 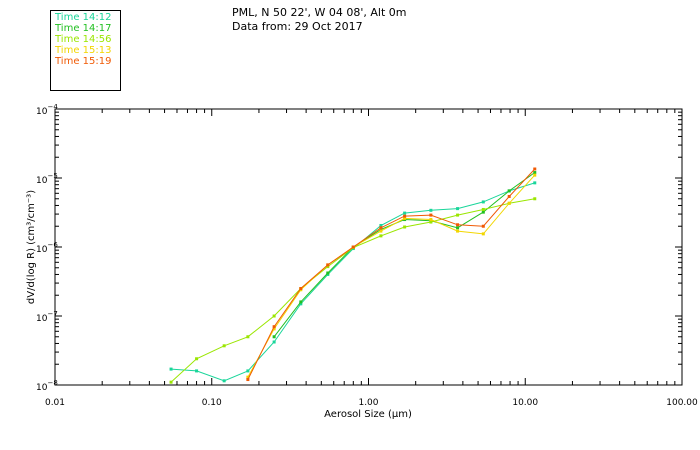 I want to click on y-axis-title: dV/d(log R) (cm³/cm⁻³), so click(x=31, y=247).